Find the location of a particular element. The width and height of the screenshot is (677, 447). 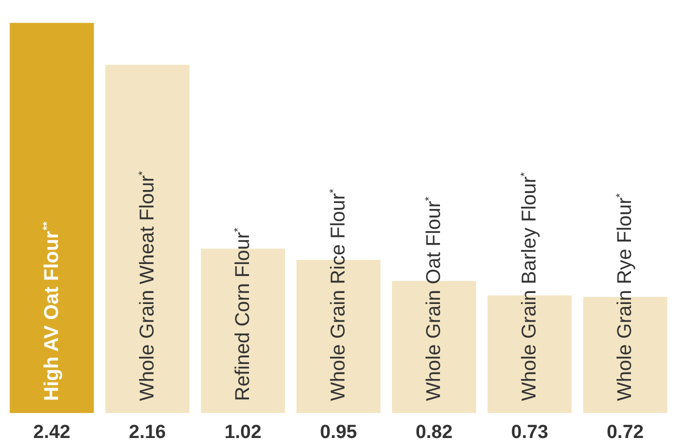

data-label: 0.73 is located at coordinates (529, 432).